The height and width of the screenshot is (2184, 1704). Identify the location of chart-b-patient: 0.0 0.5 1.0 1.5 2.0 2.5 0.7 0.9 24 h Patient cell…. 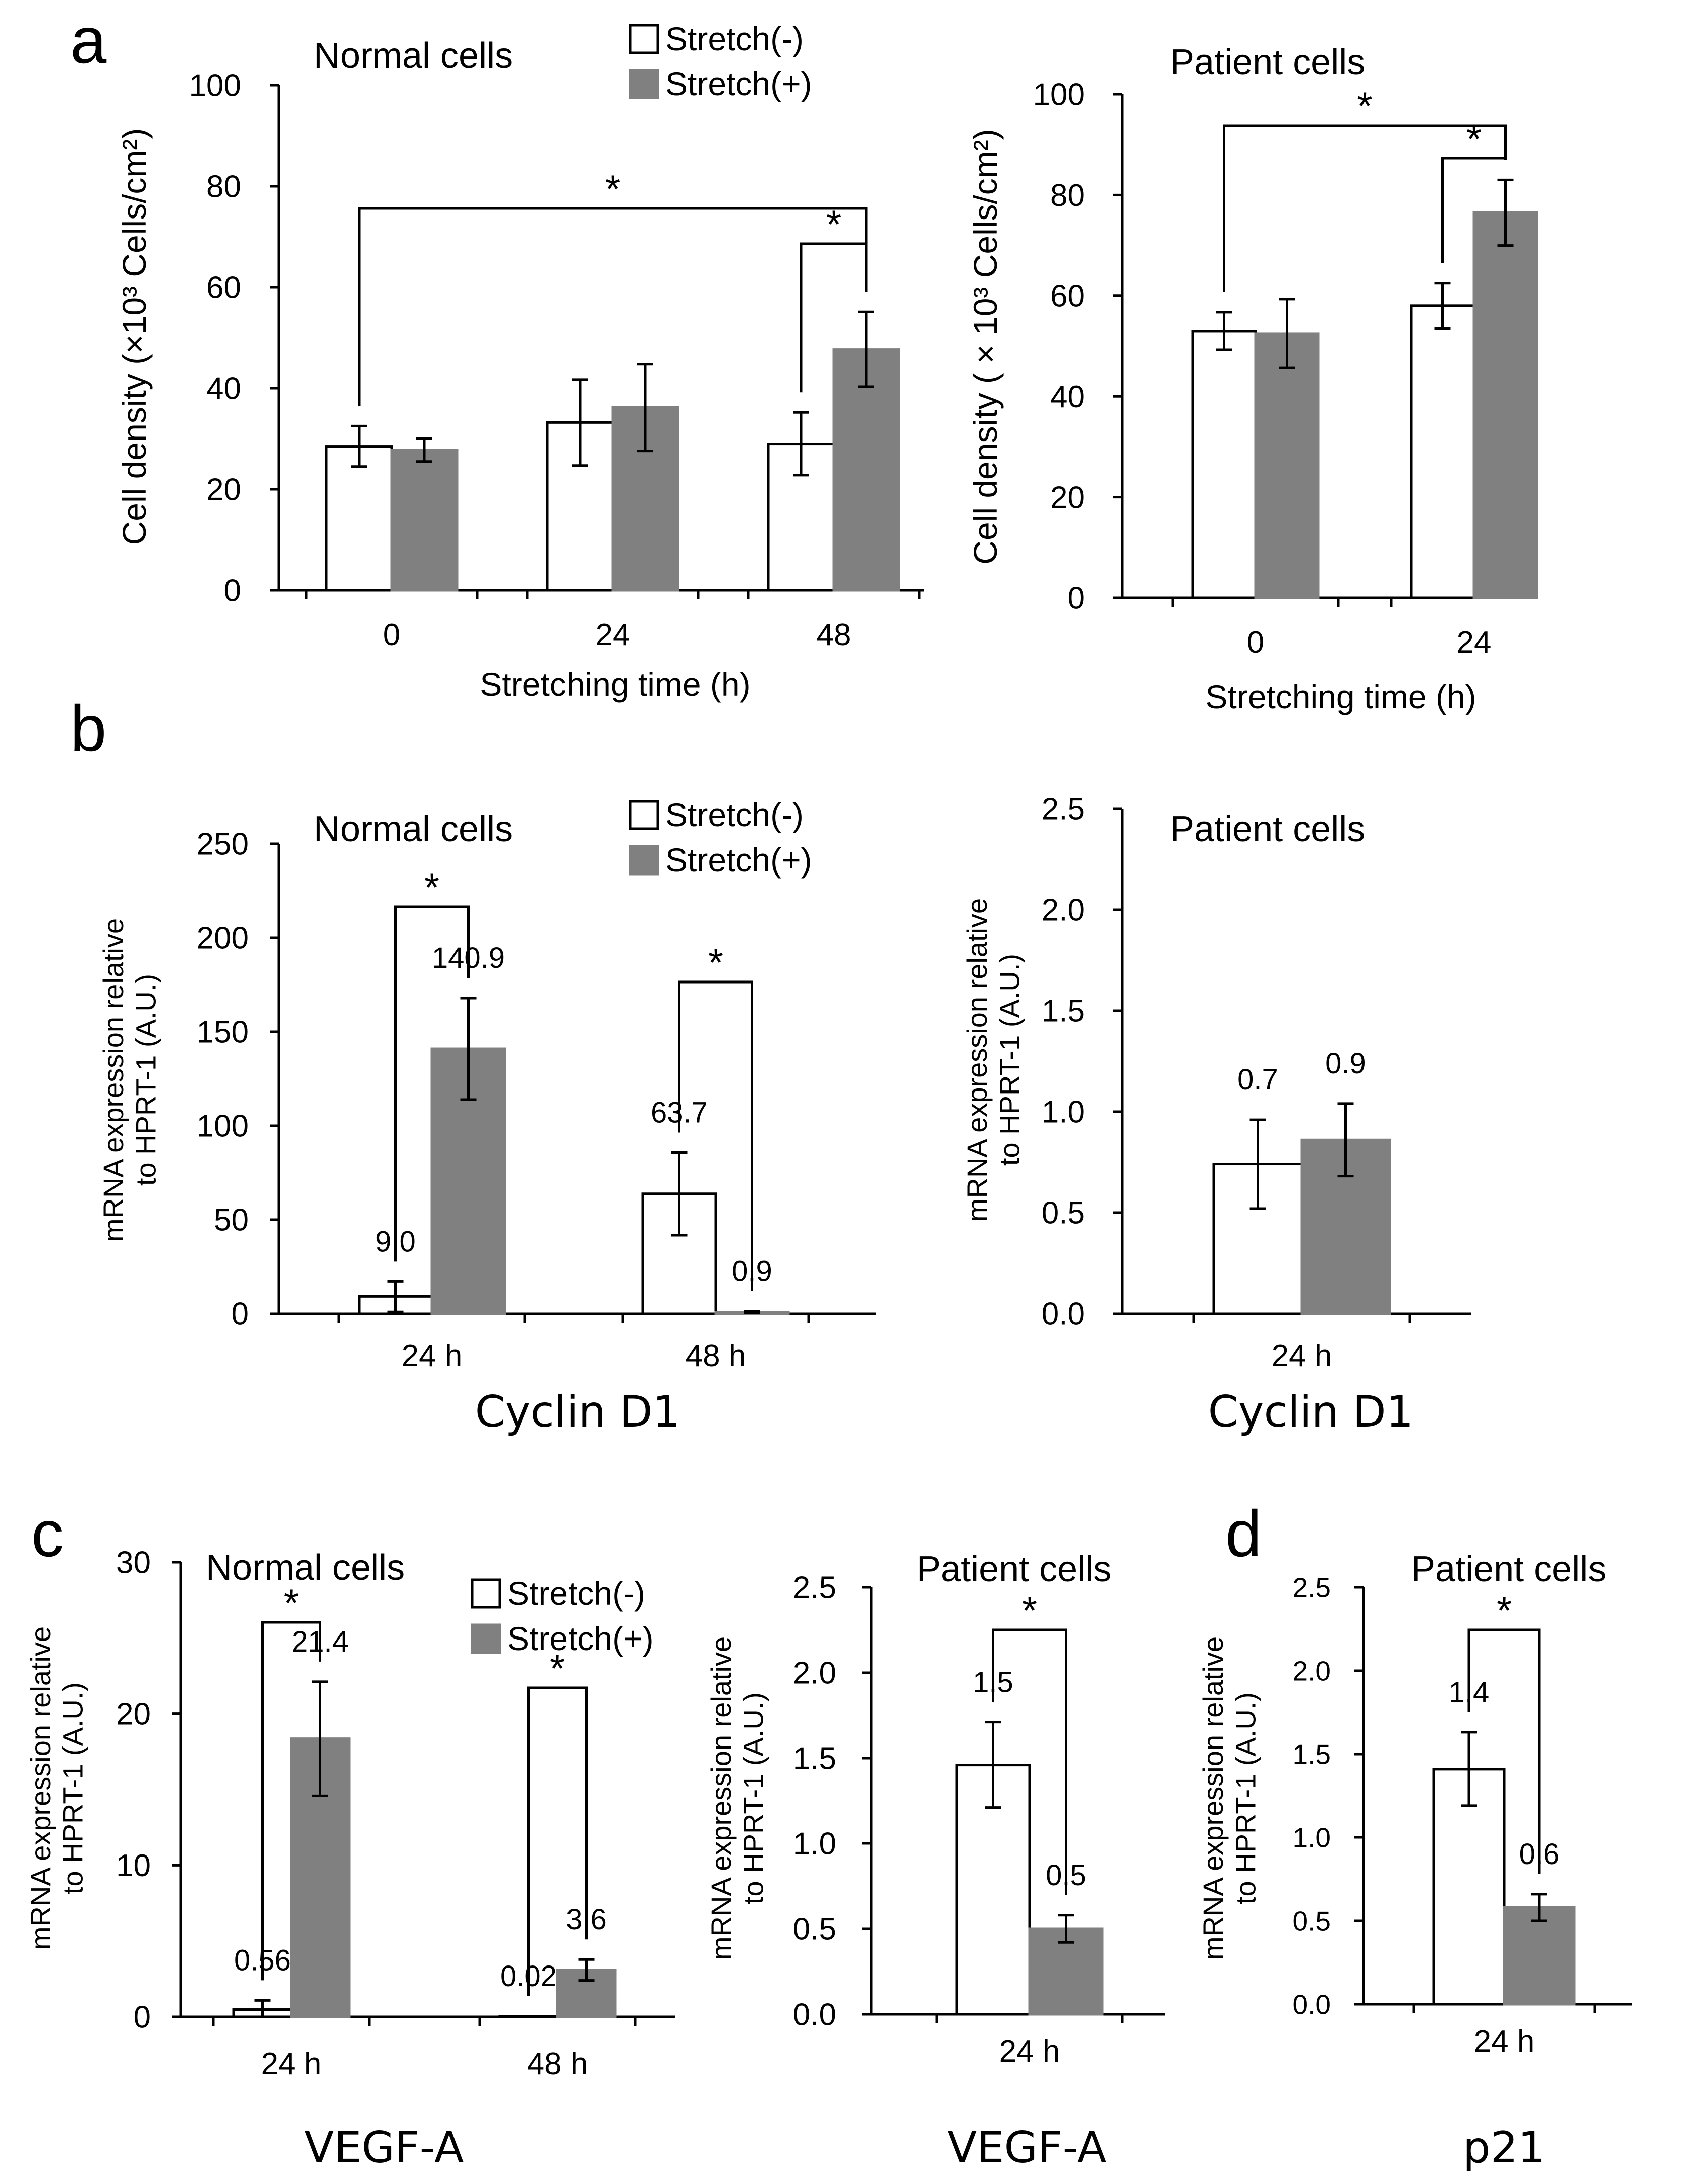
(1216, 1114).